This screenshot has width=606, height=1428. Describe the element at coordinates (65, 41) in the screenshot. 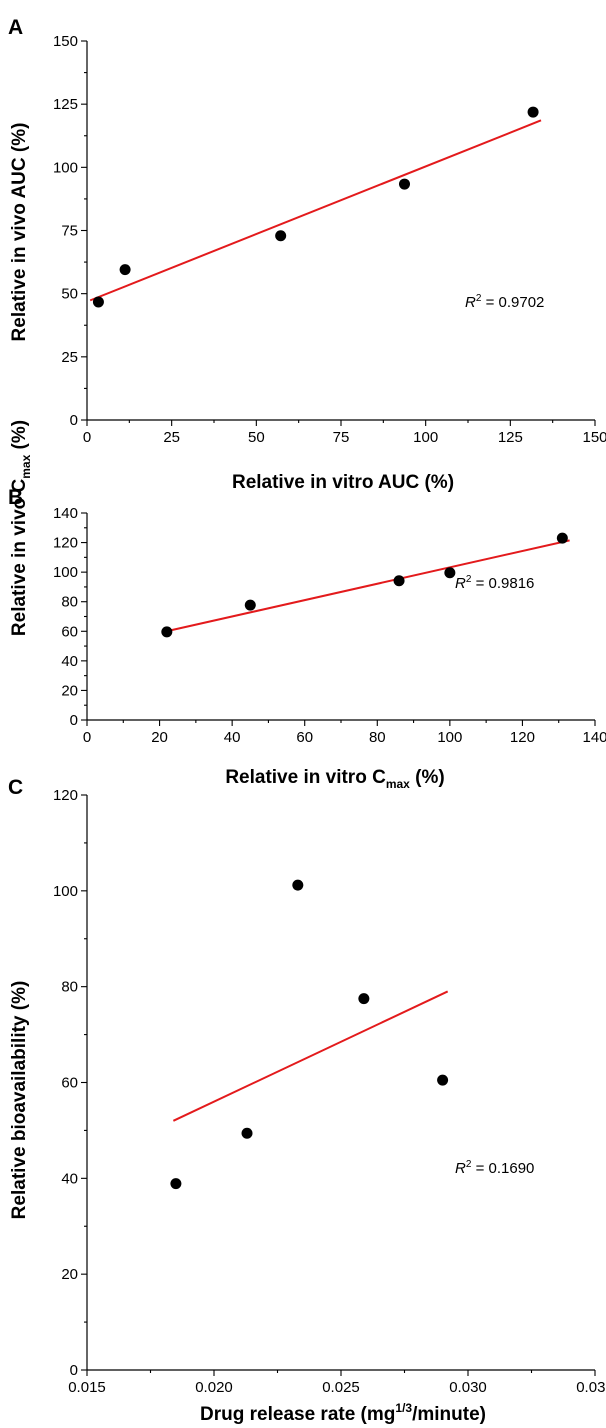

I see `panel-a-y-tick-label: 150` at that location.